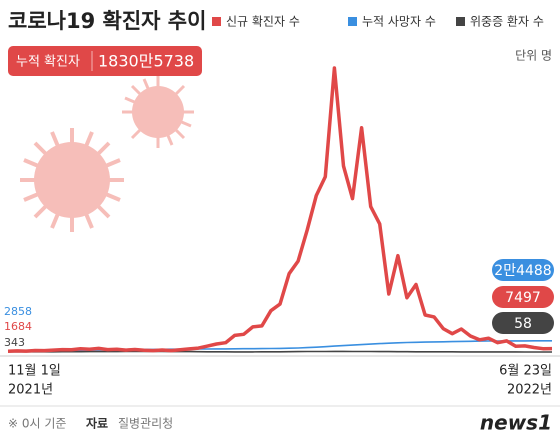 The height and width of the screenshot is (442, 560). What do you see at coordinates (97, 423) in the screenshot?
I see `source-label: 자료` at bounding box center [97, 423].